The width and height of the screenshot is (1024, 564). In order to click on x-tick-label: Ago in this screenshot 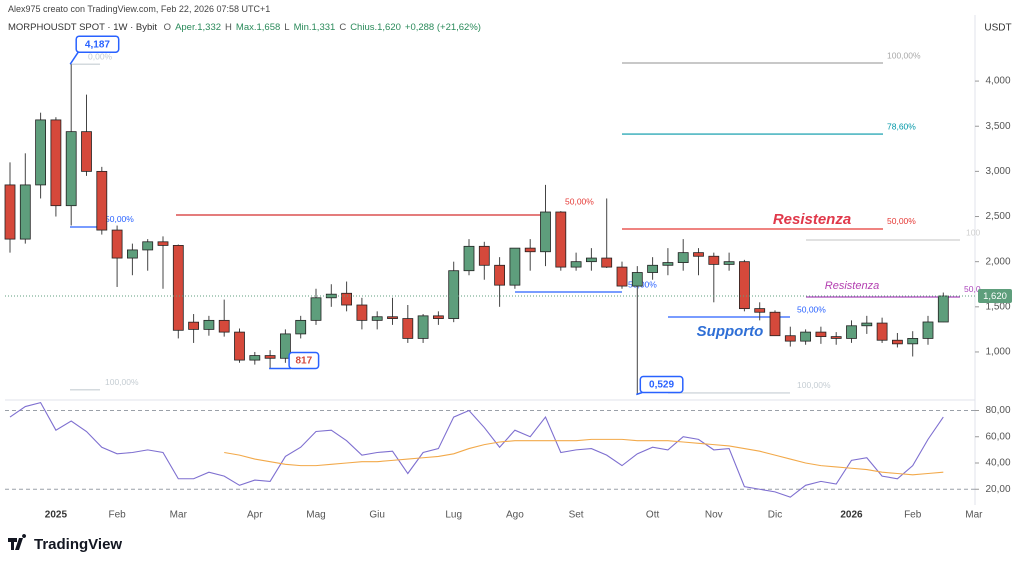, I will do `click(515, 515)`.